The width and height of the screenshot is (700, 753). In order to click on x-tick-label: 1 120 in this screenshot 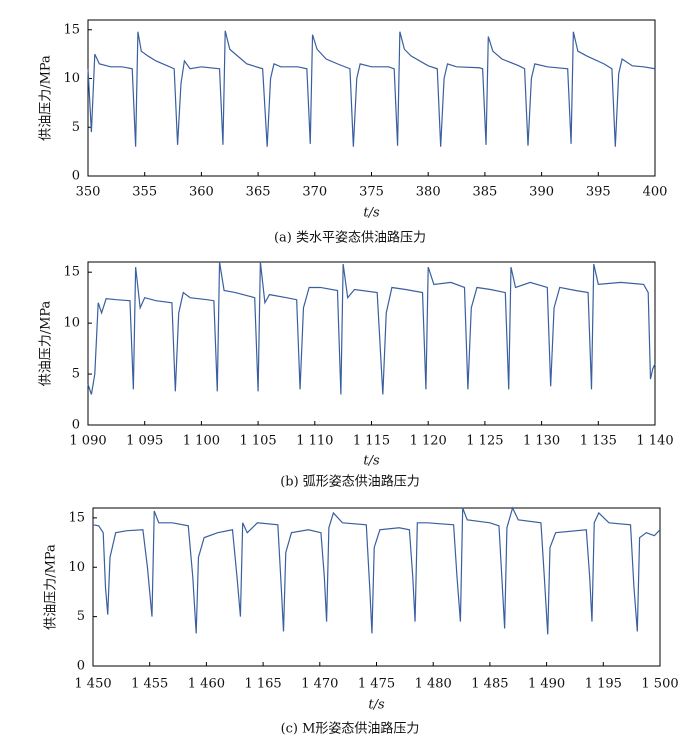, I will do `click(428, 441)`.